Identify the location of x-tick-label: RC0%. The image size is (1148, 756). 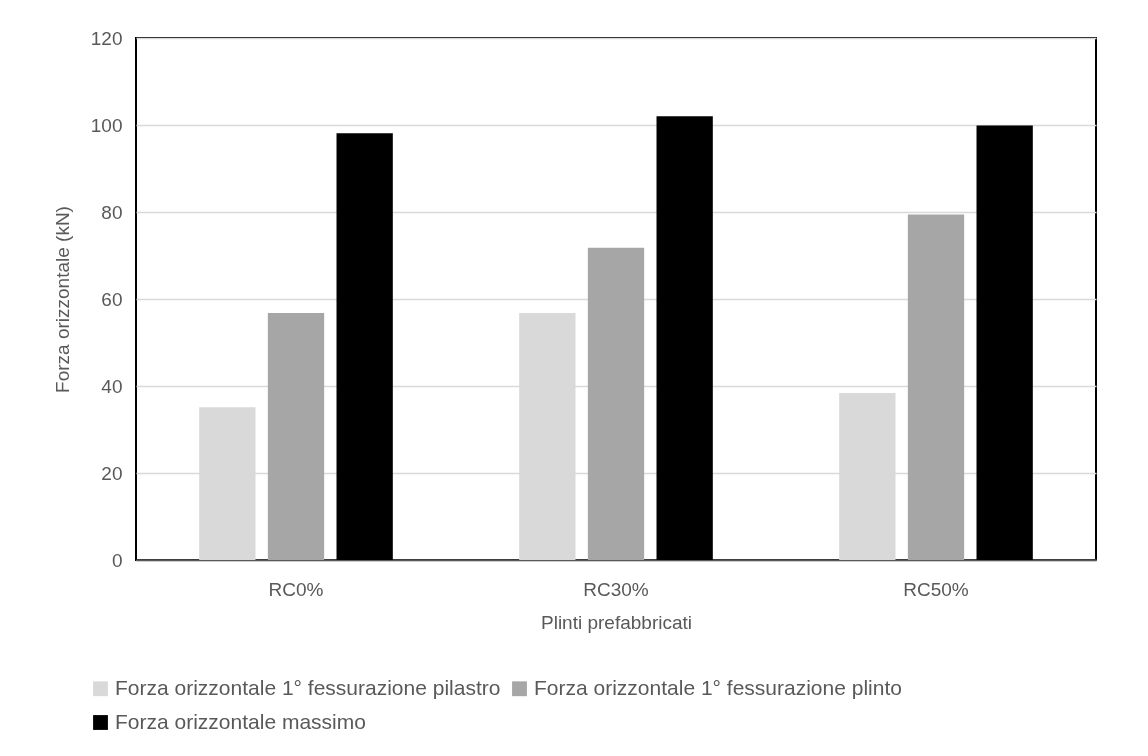
(296, 589).